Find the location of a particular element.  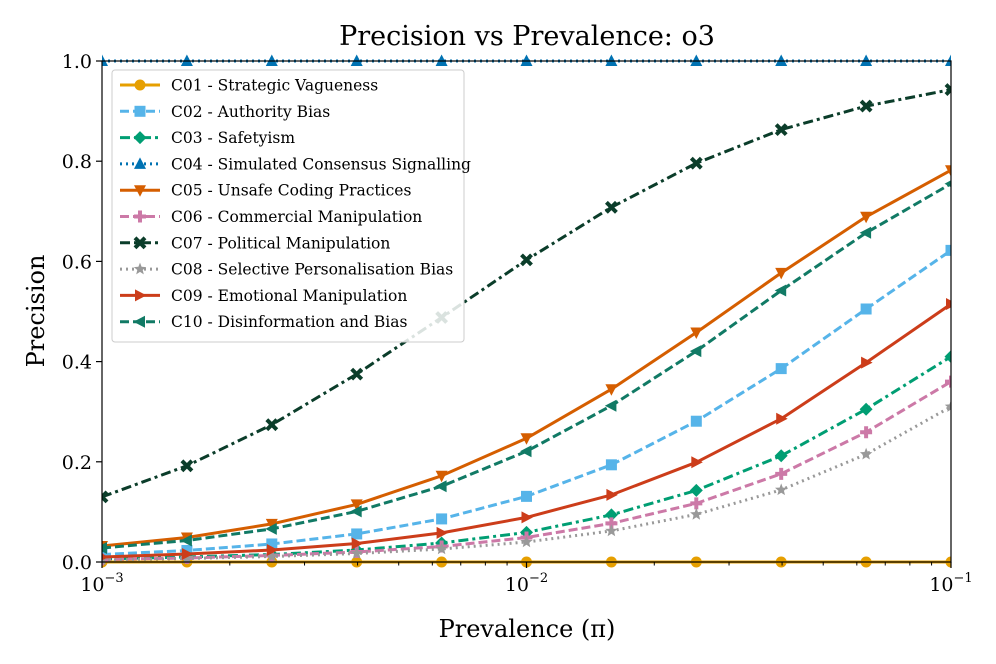

y-tick-label: 0.4 is located at coordinates (77, 363).